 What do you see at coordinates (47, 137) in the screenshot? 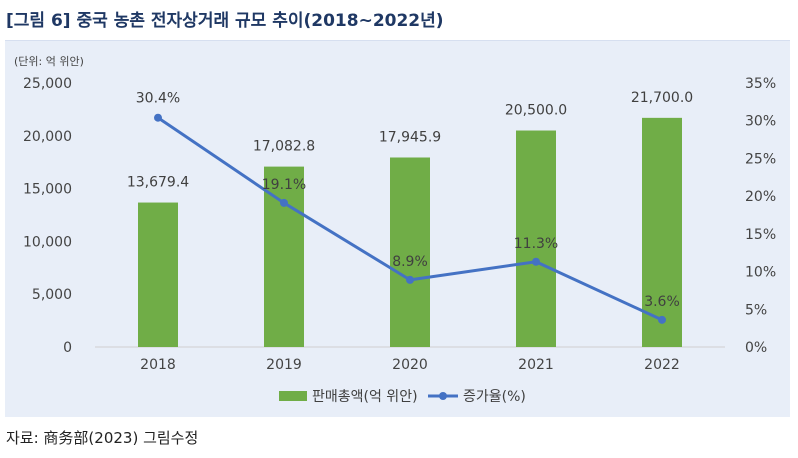
I see `left-tick-label: 20,000` at bounding box center [47, 137].